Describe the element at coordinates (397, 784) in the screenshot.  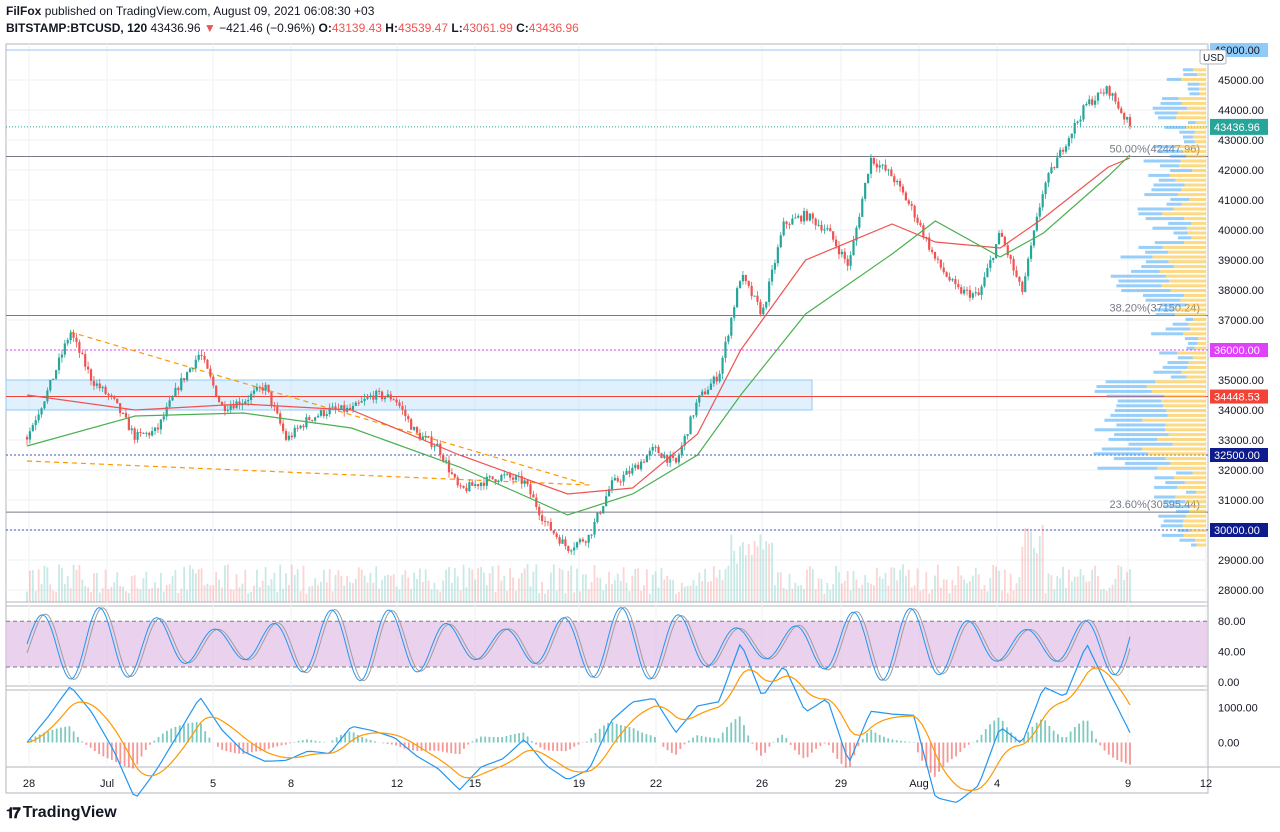
I see `time-tick-label: 12` at that location.